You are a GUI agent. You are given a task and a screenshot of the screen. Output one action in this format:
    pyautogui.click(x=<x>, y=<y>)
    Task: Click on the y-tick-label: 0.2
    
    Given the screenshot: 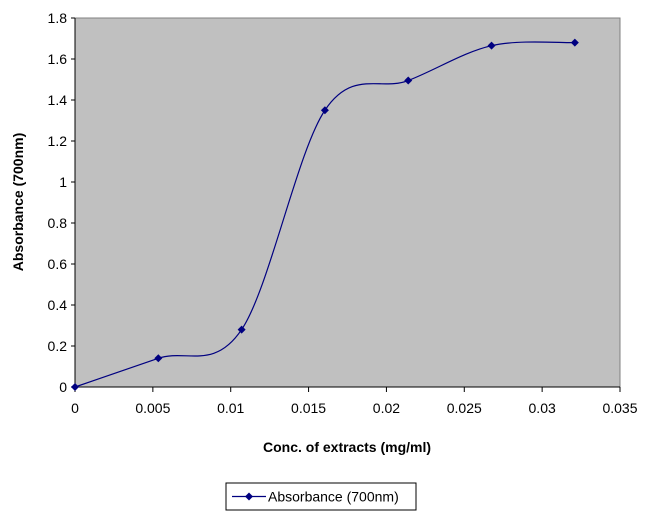 What is the action you would take?
    pyautogui.click(x=58, y=346)
    